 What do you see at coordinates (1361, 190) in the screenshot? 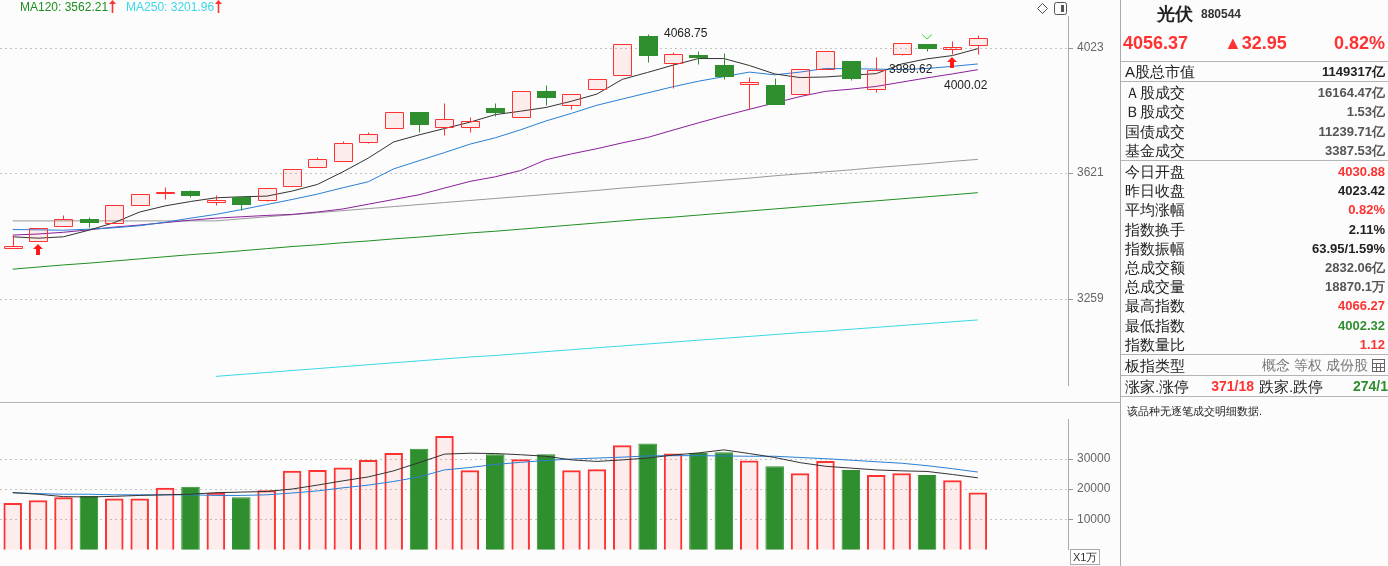
I see `text: 4023.42` at bounding box center [1361, 190].